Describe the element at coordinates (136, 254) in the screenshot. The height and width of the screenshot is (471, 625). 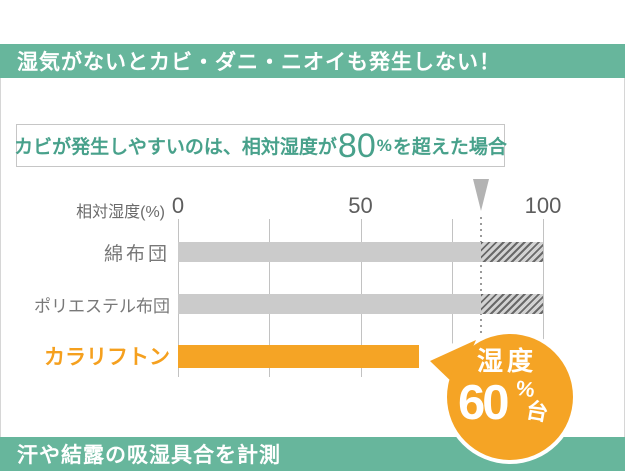
I see `bar-label-cotton-futon: 綿布団` at that location.